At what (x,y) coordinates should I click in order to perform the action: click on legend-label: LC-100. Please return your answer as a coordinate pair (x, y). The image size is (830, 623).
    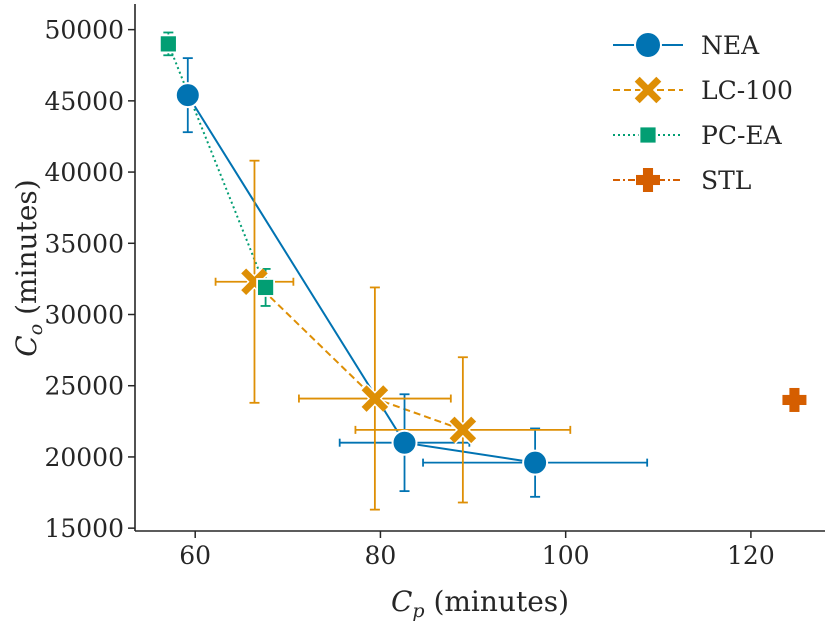
    Looking at the image, I should click on (747, 90).